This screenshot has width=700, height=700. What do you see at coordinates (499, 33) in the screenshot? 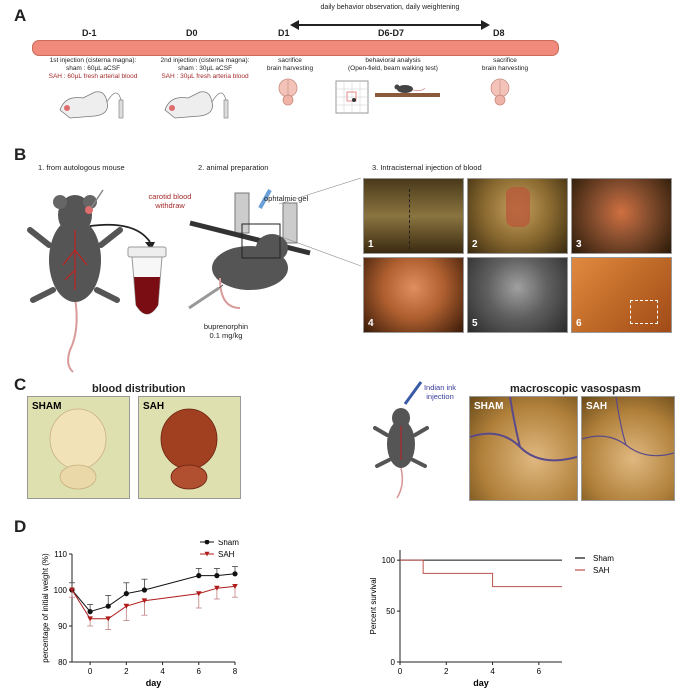
I see `day-label-d8: D8` at bounding box center [499, 33].